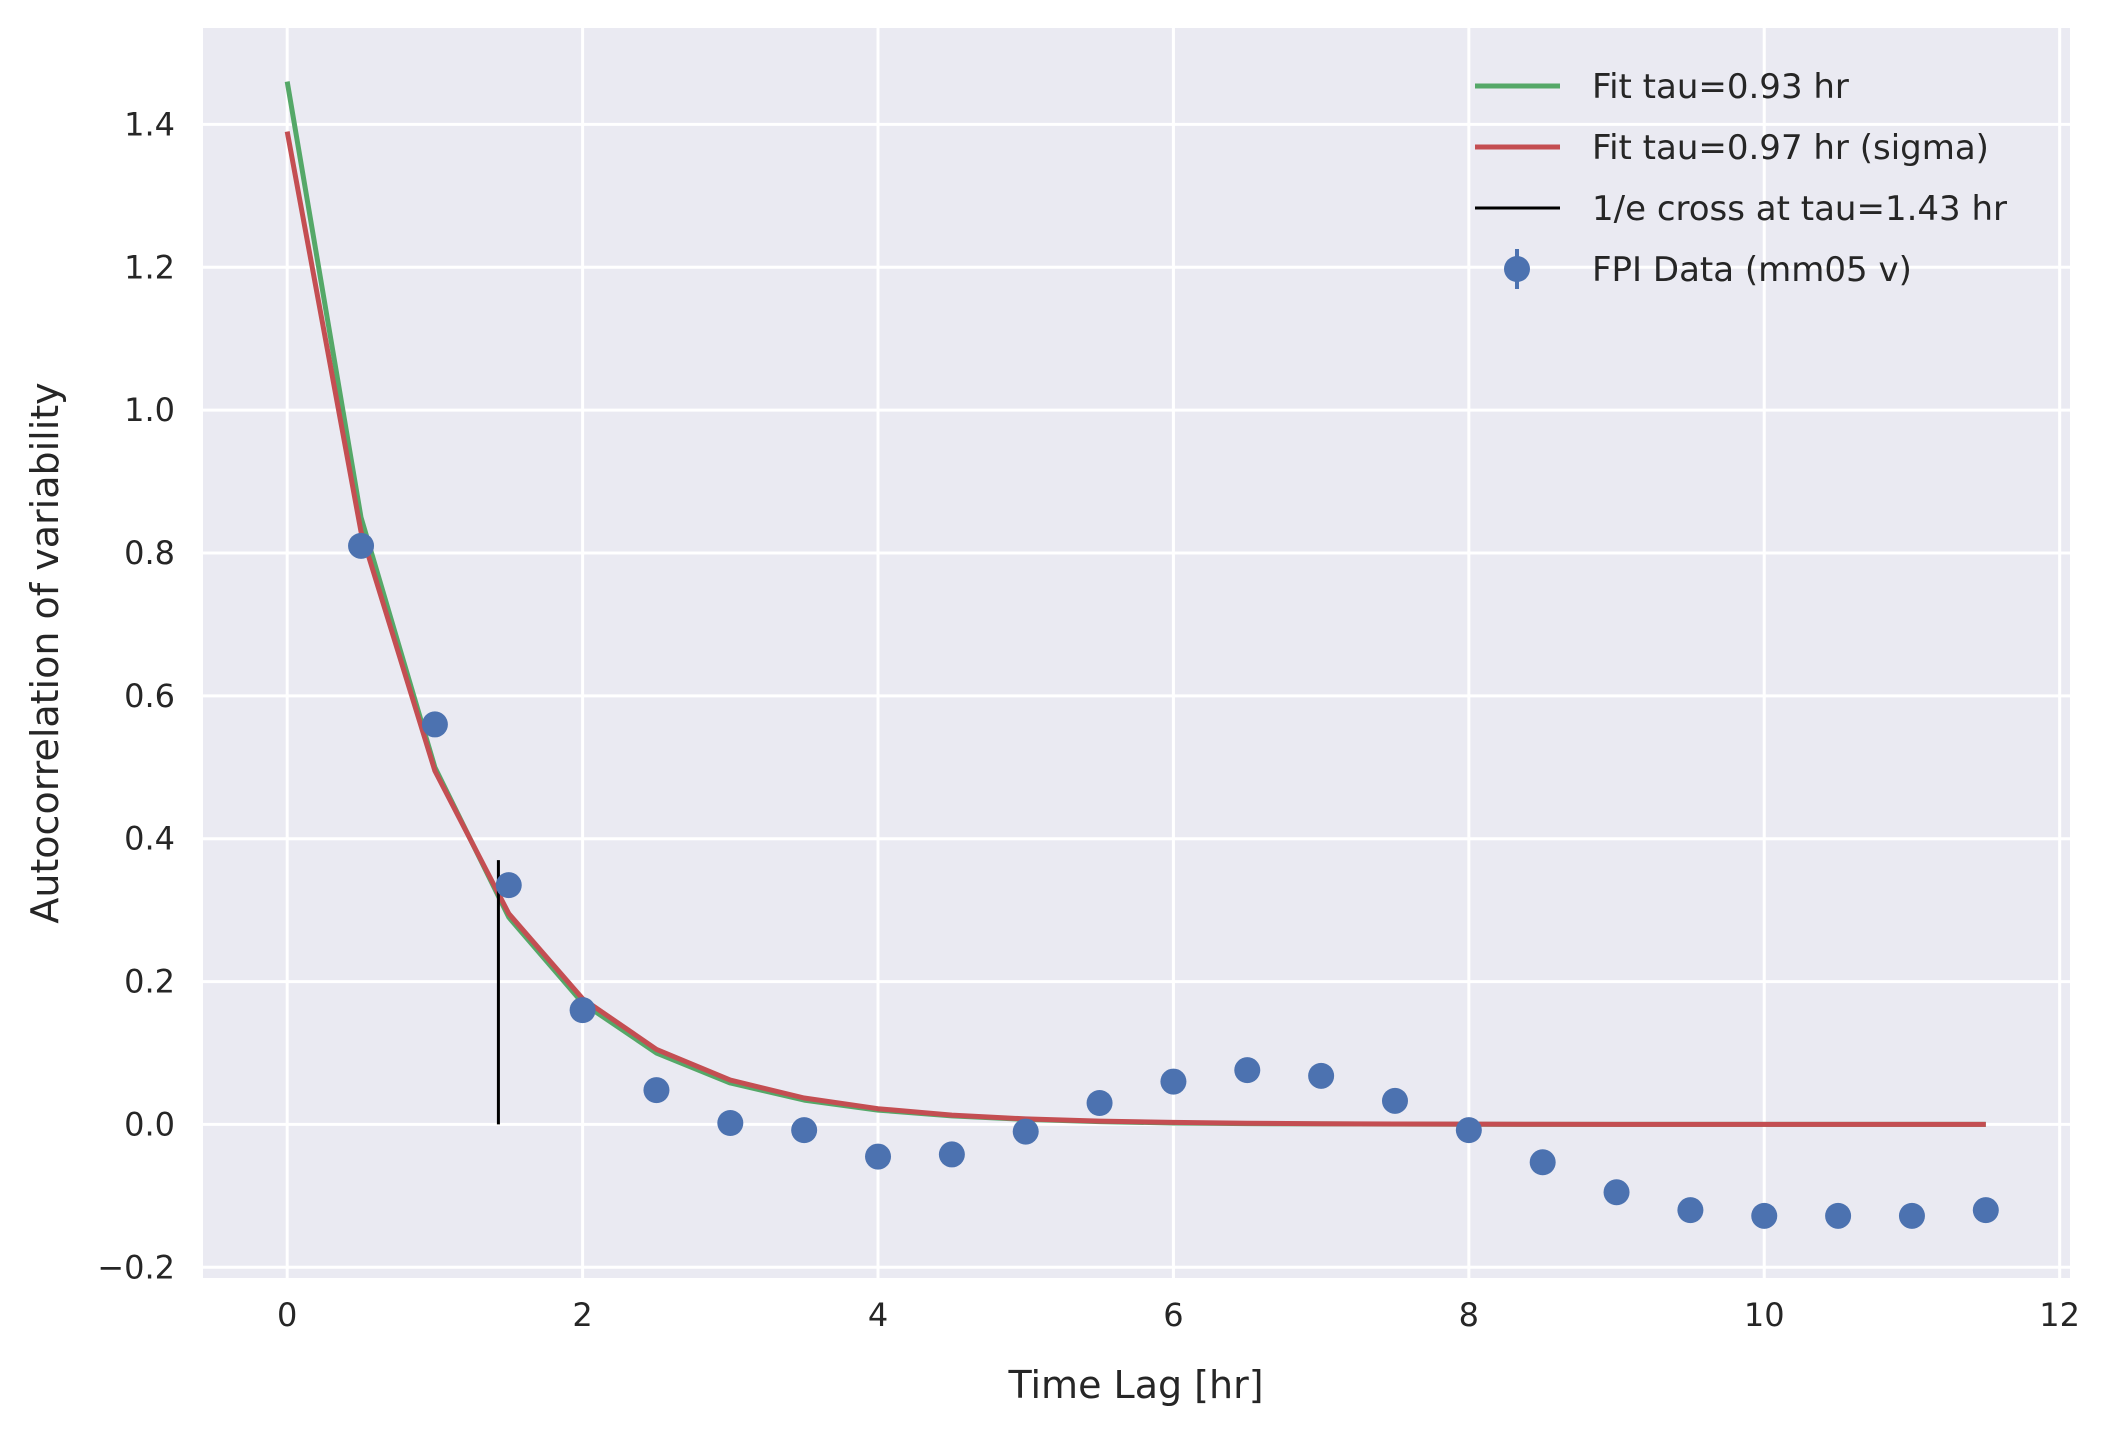 This screenshot has width=2104, height=1435. Describe the element at coordinates (1790, 148) in the screenshot. I see `legend-entry-label: Fit tau=0.97 hr (sigma)` at that location.